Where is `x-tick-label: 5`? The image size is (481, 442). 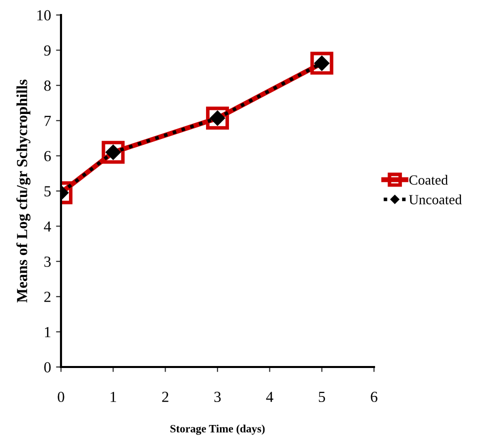
x-tick-label: 5 is located at coordinates (322, 397).